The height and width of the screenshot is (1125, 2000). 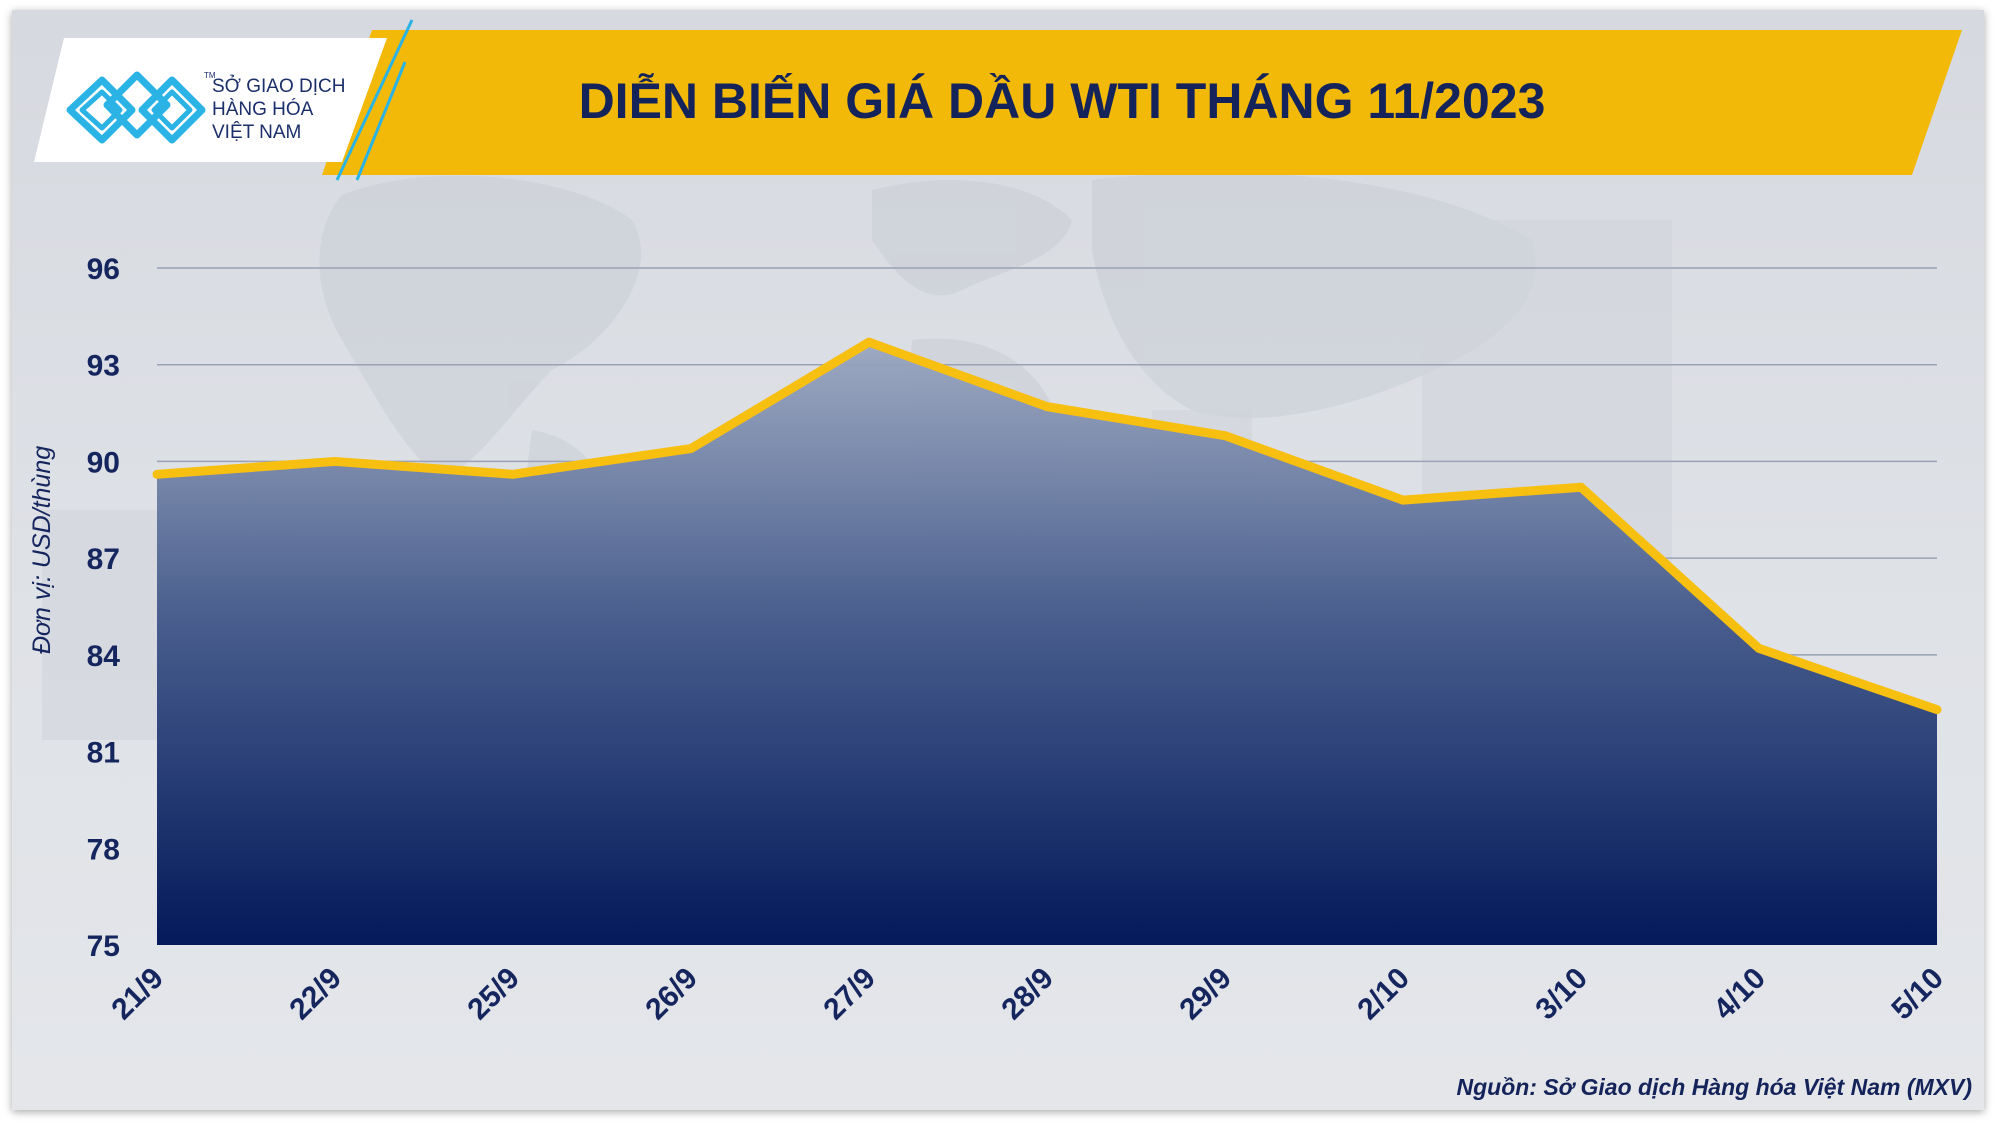 I want to click on x-tick-label: 2/10, so click(x=1383, y=994).